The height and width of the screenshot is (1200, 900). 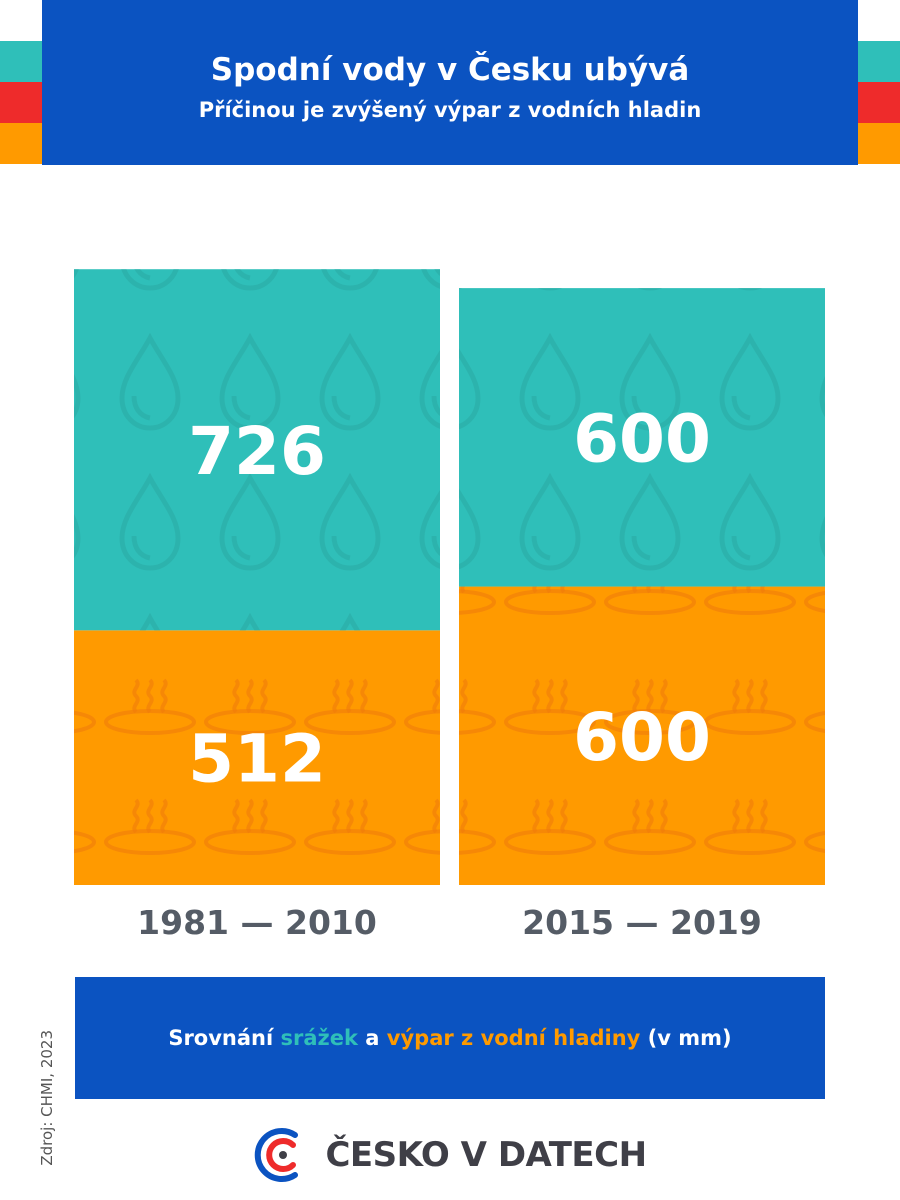 What do you see at coordinates (257, 922) in the screenshot?
I see `category-label-1: 1981 — 2010` at bounding box center [257, 922].